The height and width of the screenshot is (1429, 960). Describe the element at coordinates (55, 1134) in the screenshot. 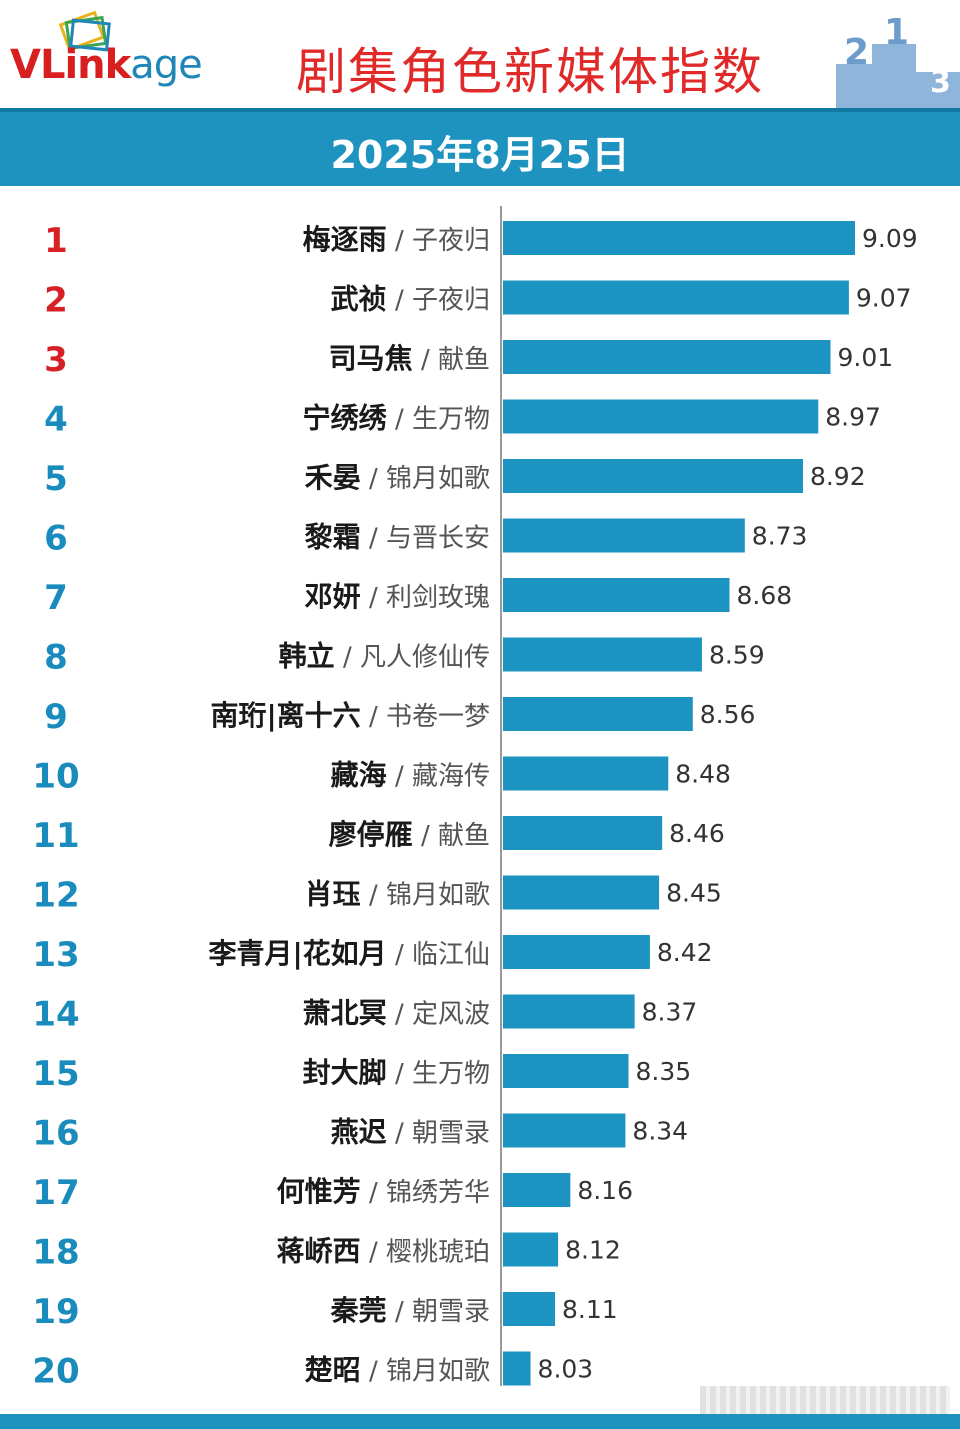

I see `rank-number: 16` at that location.